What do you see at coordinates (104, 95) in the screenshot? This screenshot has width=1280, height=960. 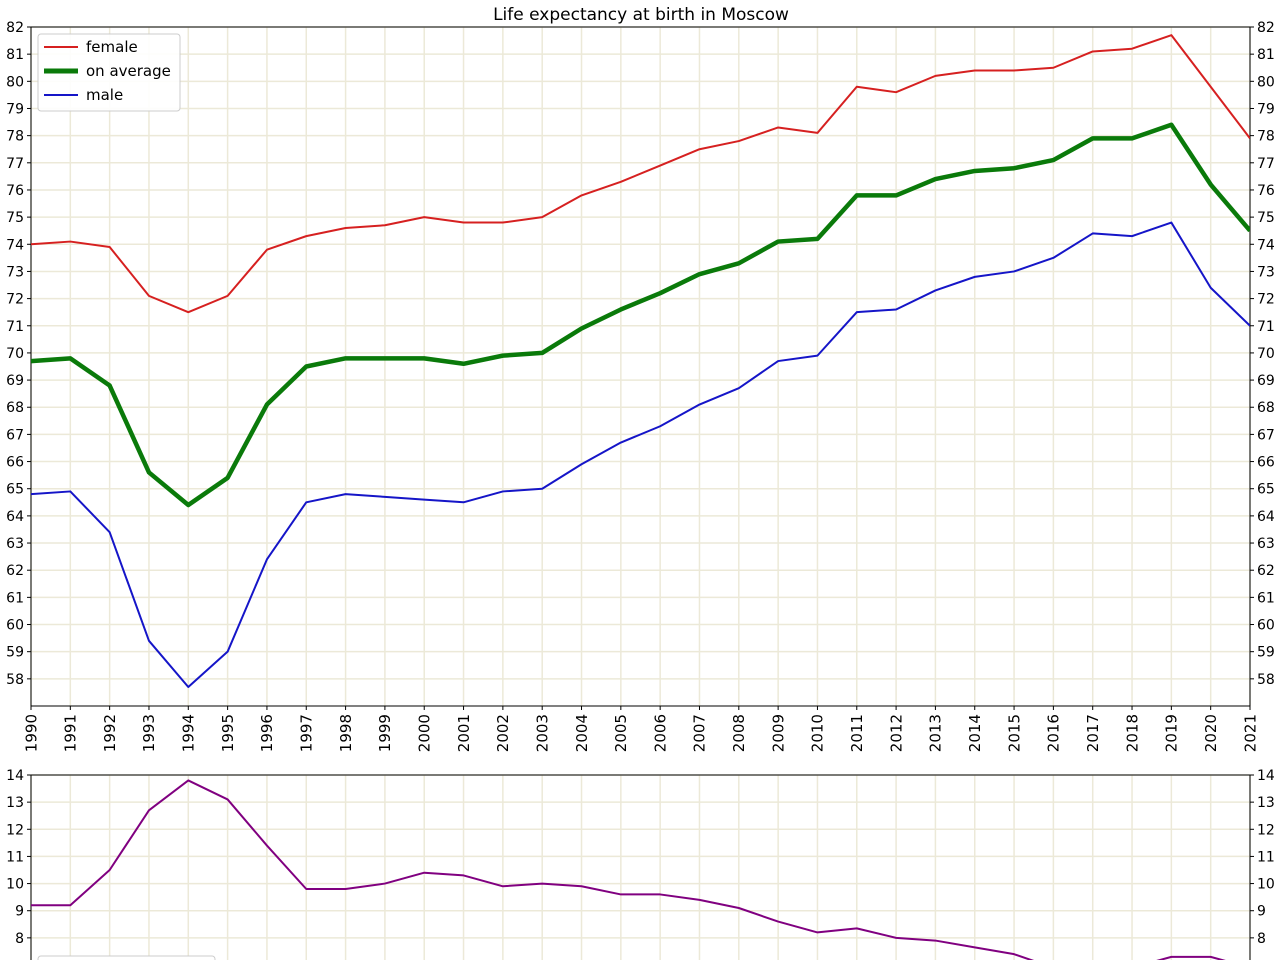 I see `legend-label-male: male` at bounding box center [104, 95].